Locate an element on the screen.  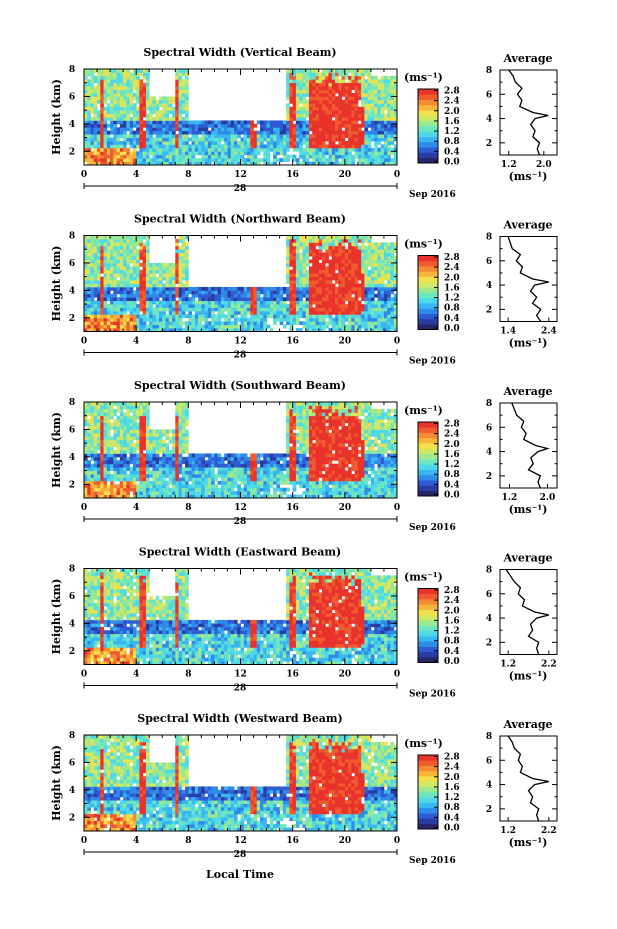
colorbar-tick-label: 0.8 is located at coordinates (452, 142).